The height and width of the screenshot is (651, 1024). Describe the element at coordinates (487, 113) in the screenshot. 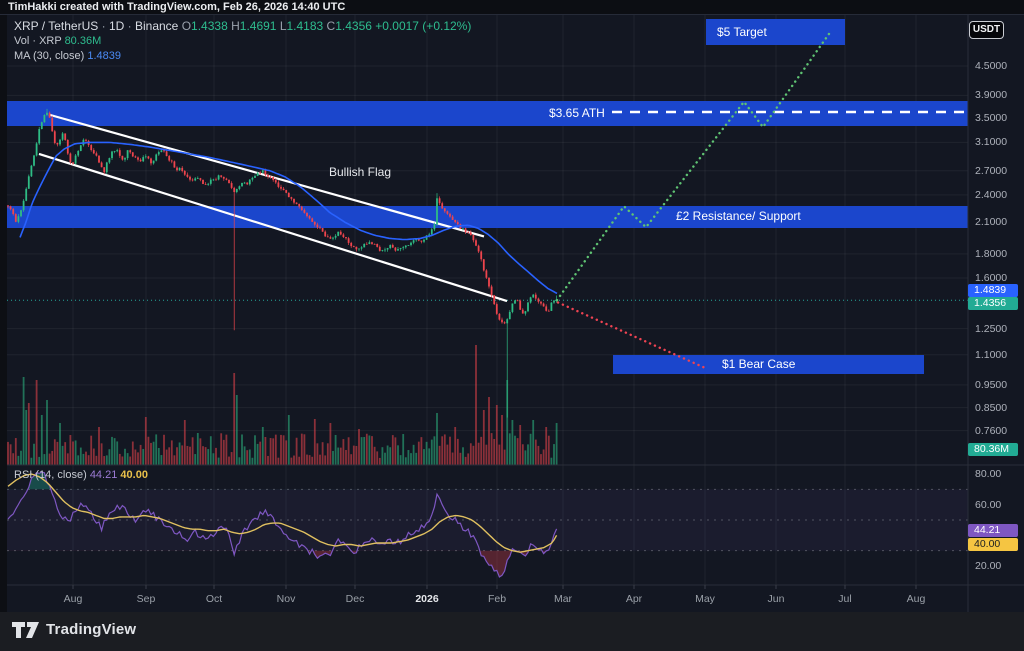

I see `ath-band` at that location.